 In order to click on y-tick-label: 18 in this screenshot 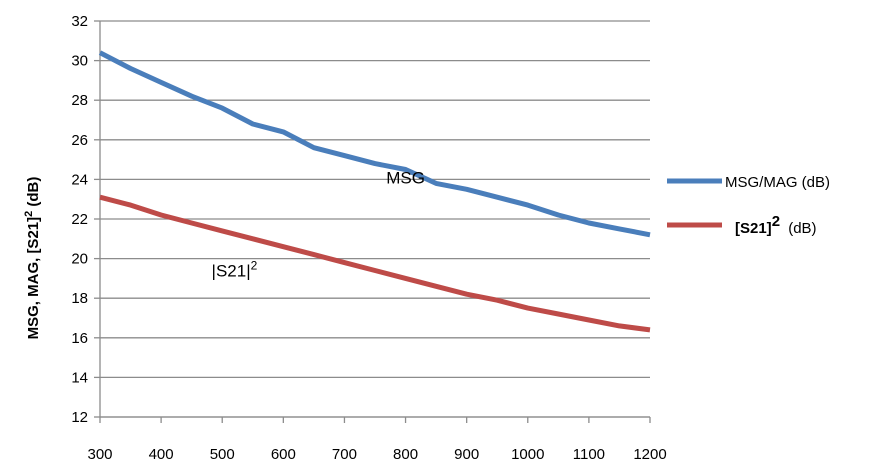, I will do `click(79, 298)`.